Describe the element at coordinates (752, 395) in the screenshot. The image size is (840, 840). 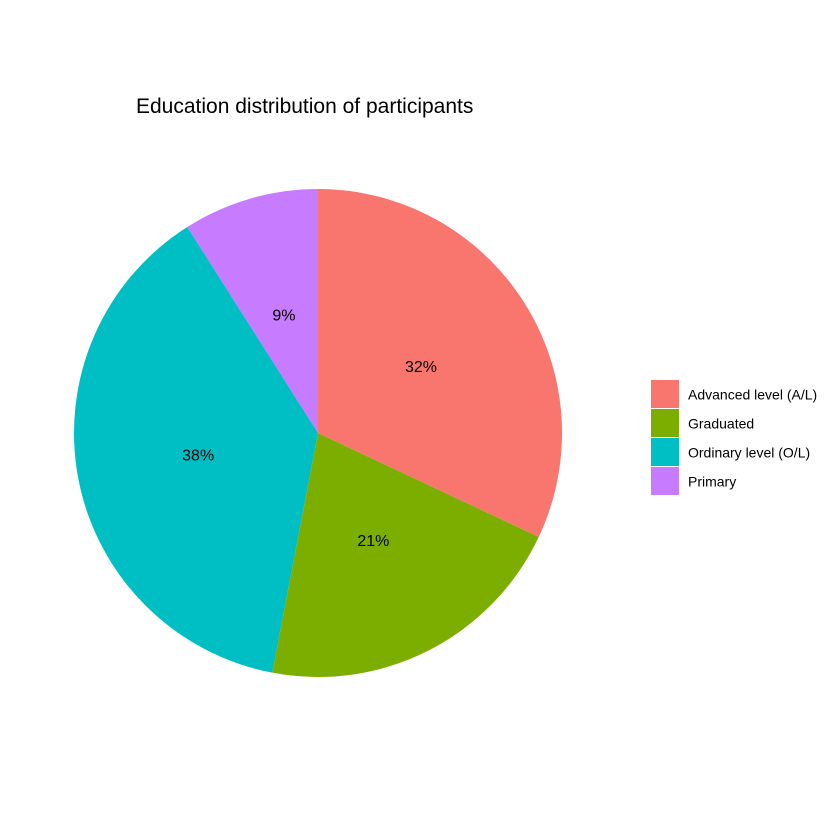
I see `legend-label-advanced-level-a-l: Advanced level (A/L)` at that location.